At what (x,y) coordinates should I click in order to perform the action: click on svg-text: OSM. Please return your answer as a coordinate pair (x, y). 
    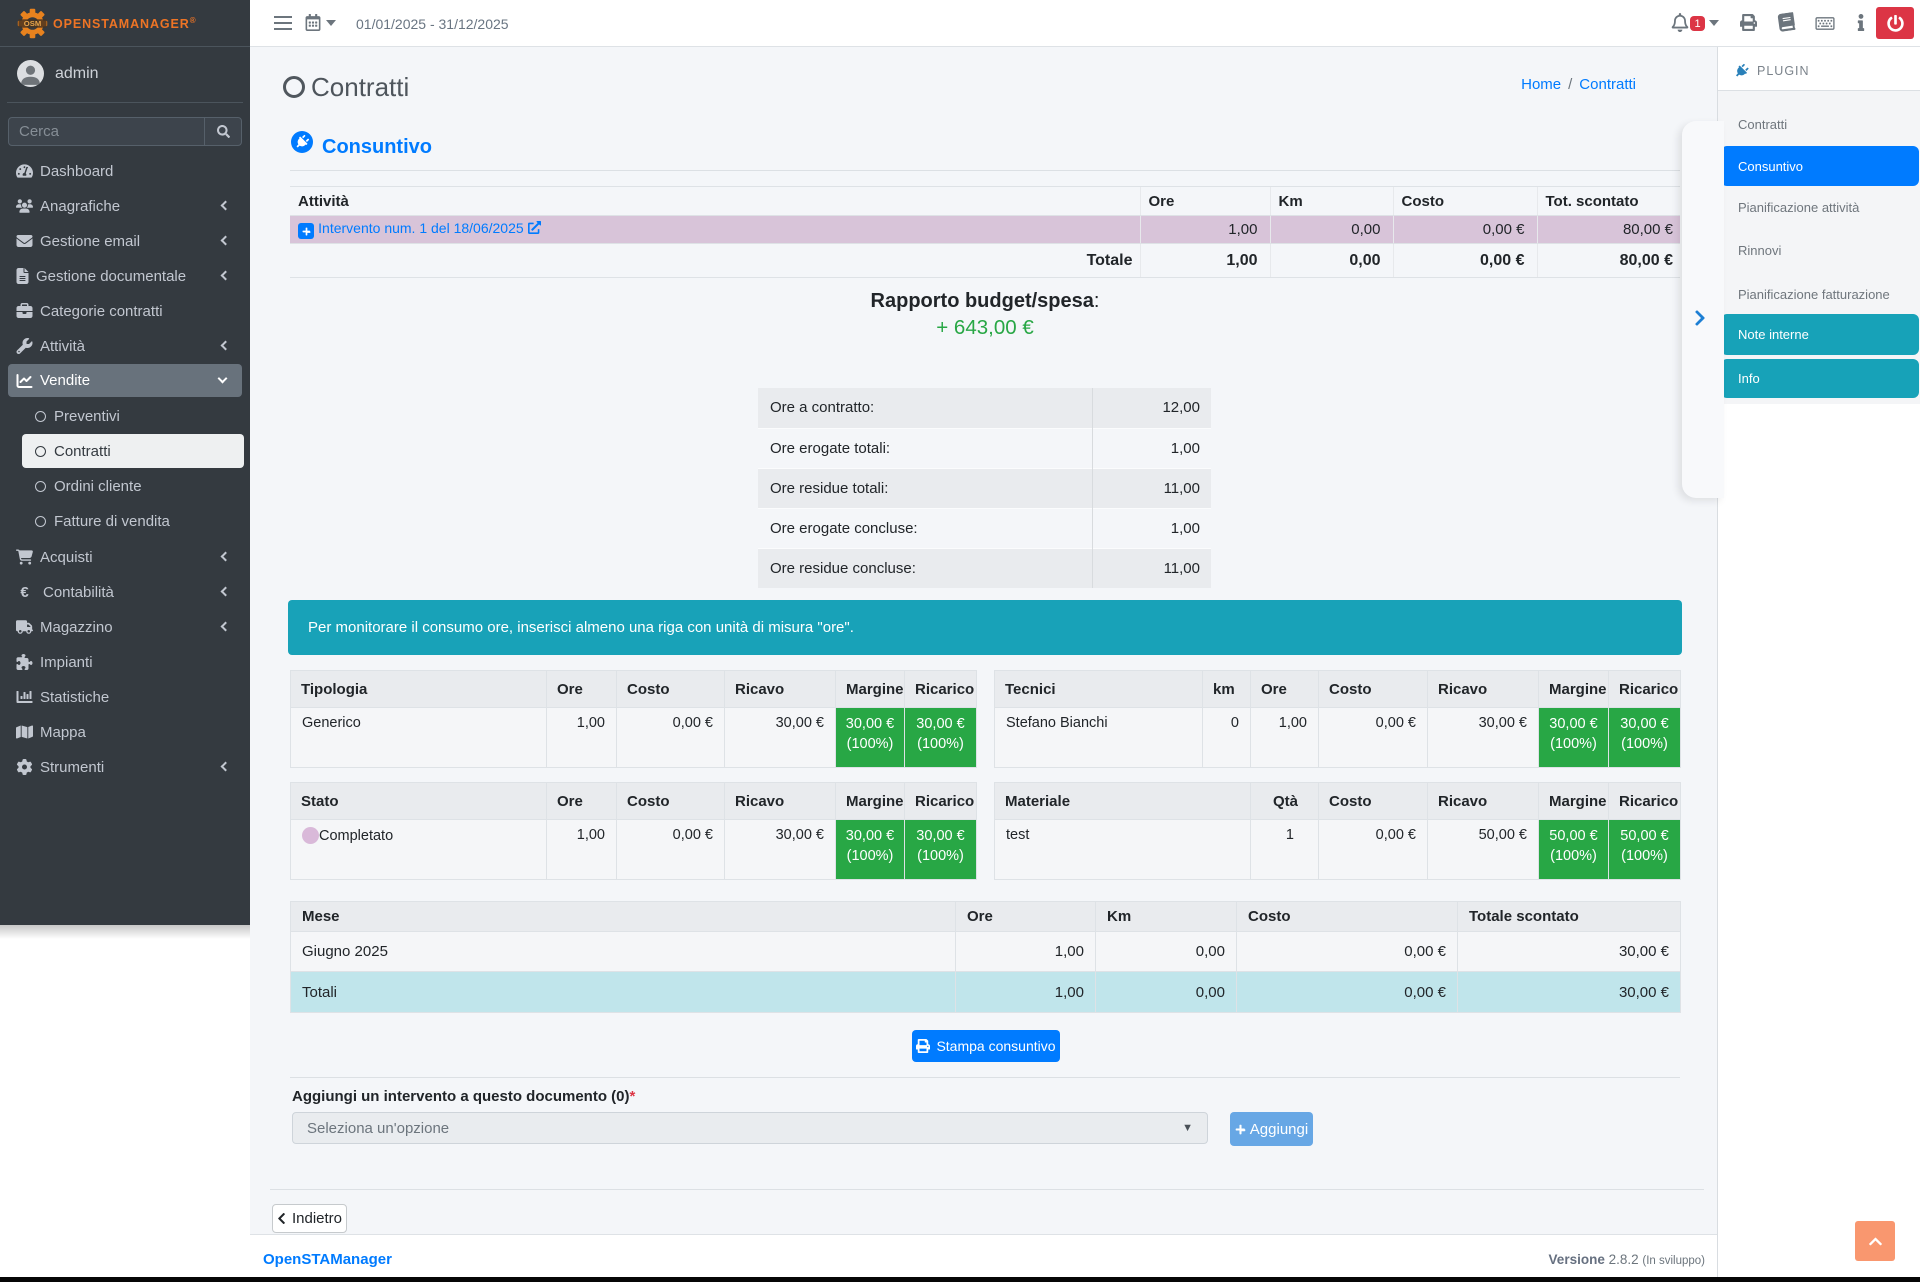
    Looking at the image, I should click on (33, 23).